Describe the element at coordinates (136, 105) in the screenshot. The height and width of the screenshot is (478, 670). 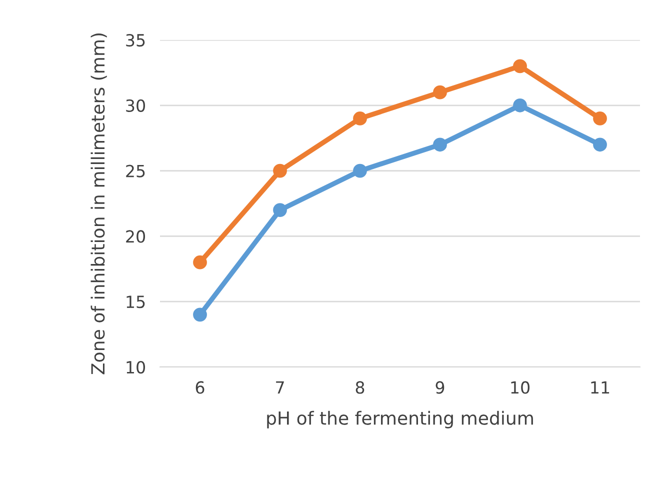
I see `y-tick-label: 30` at that location.